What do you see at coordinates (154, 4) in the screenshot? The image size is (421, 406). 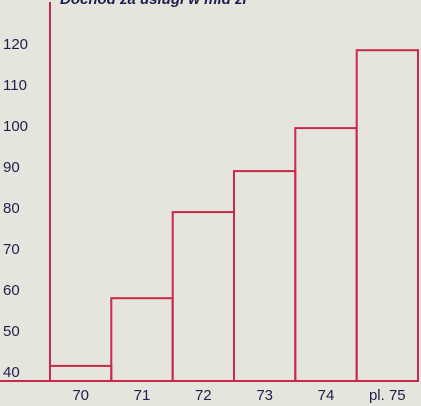 I see `chart-title: Dochód za usługi w mld zł` at bounding box center [154, 4].